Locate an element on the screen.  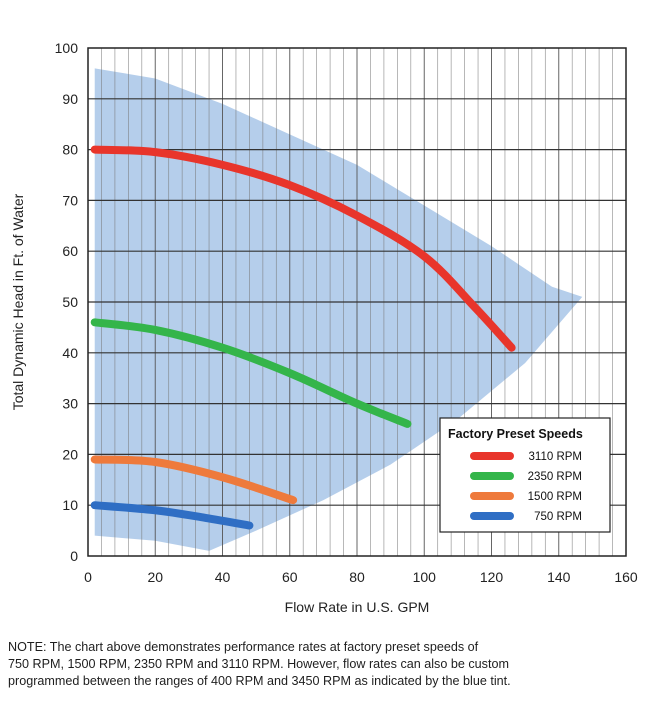
legend-title: Factory Preset Speeds is located at coordinates (515, 434).